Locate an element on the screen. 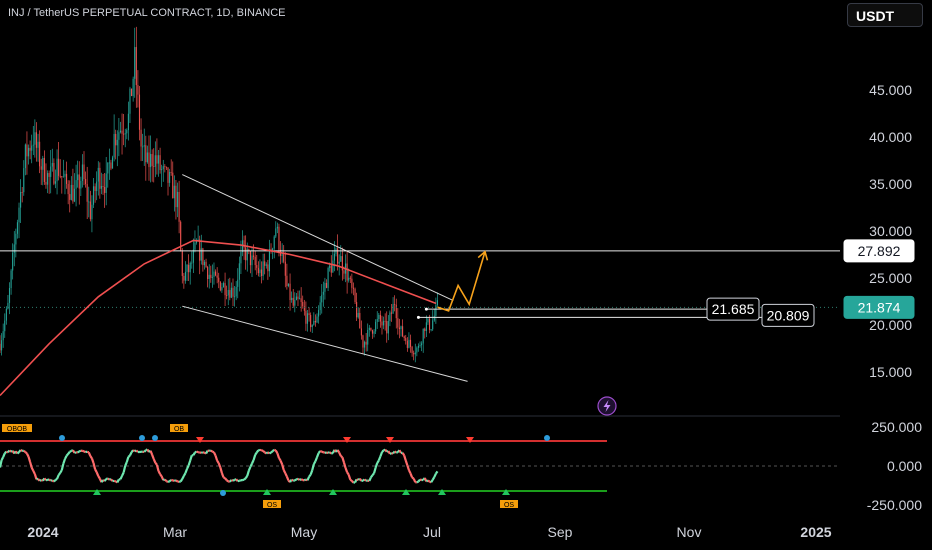 This screenshot has height=550, width=932. level-price-tag: 27.892 is located at coordinates (879, 251).